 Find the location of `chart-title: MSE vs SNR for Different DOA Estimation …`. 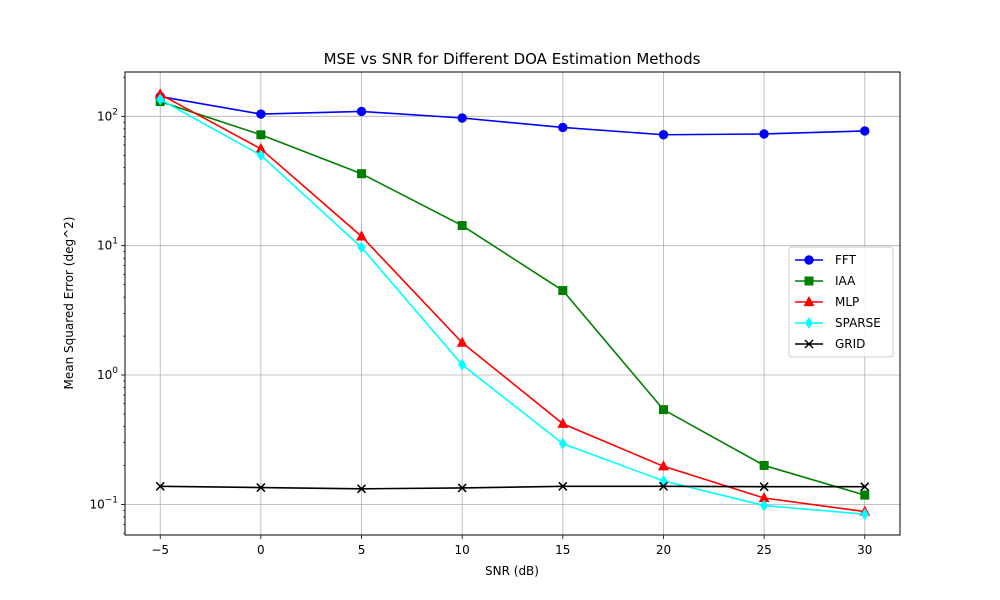

chart-title: MSE vs SNR for Different DOA Estimation … is located at coordinates (512, 59).